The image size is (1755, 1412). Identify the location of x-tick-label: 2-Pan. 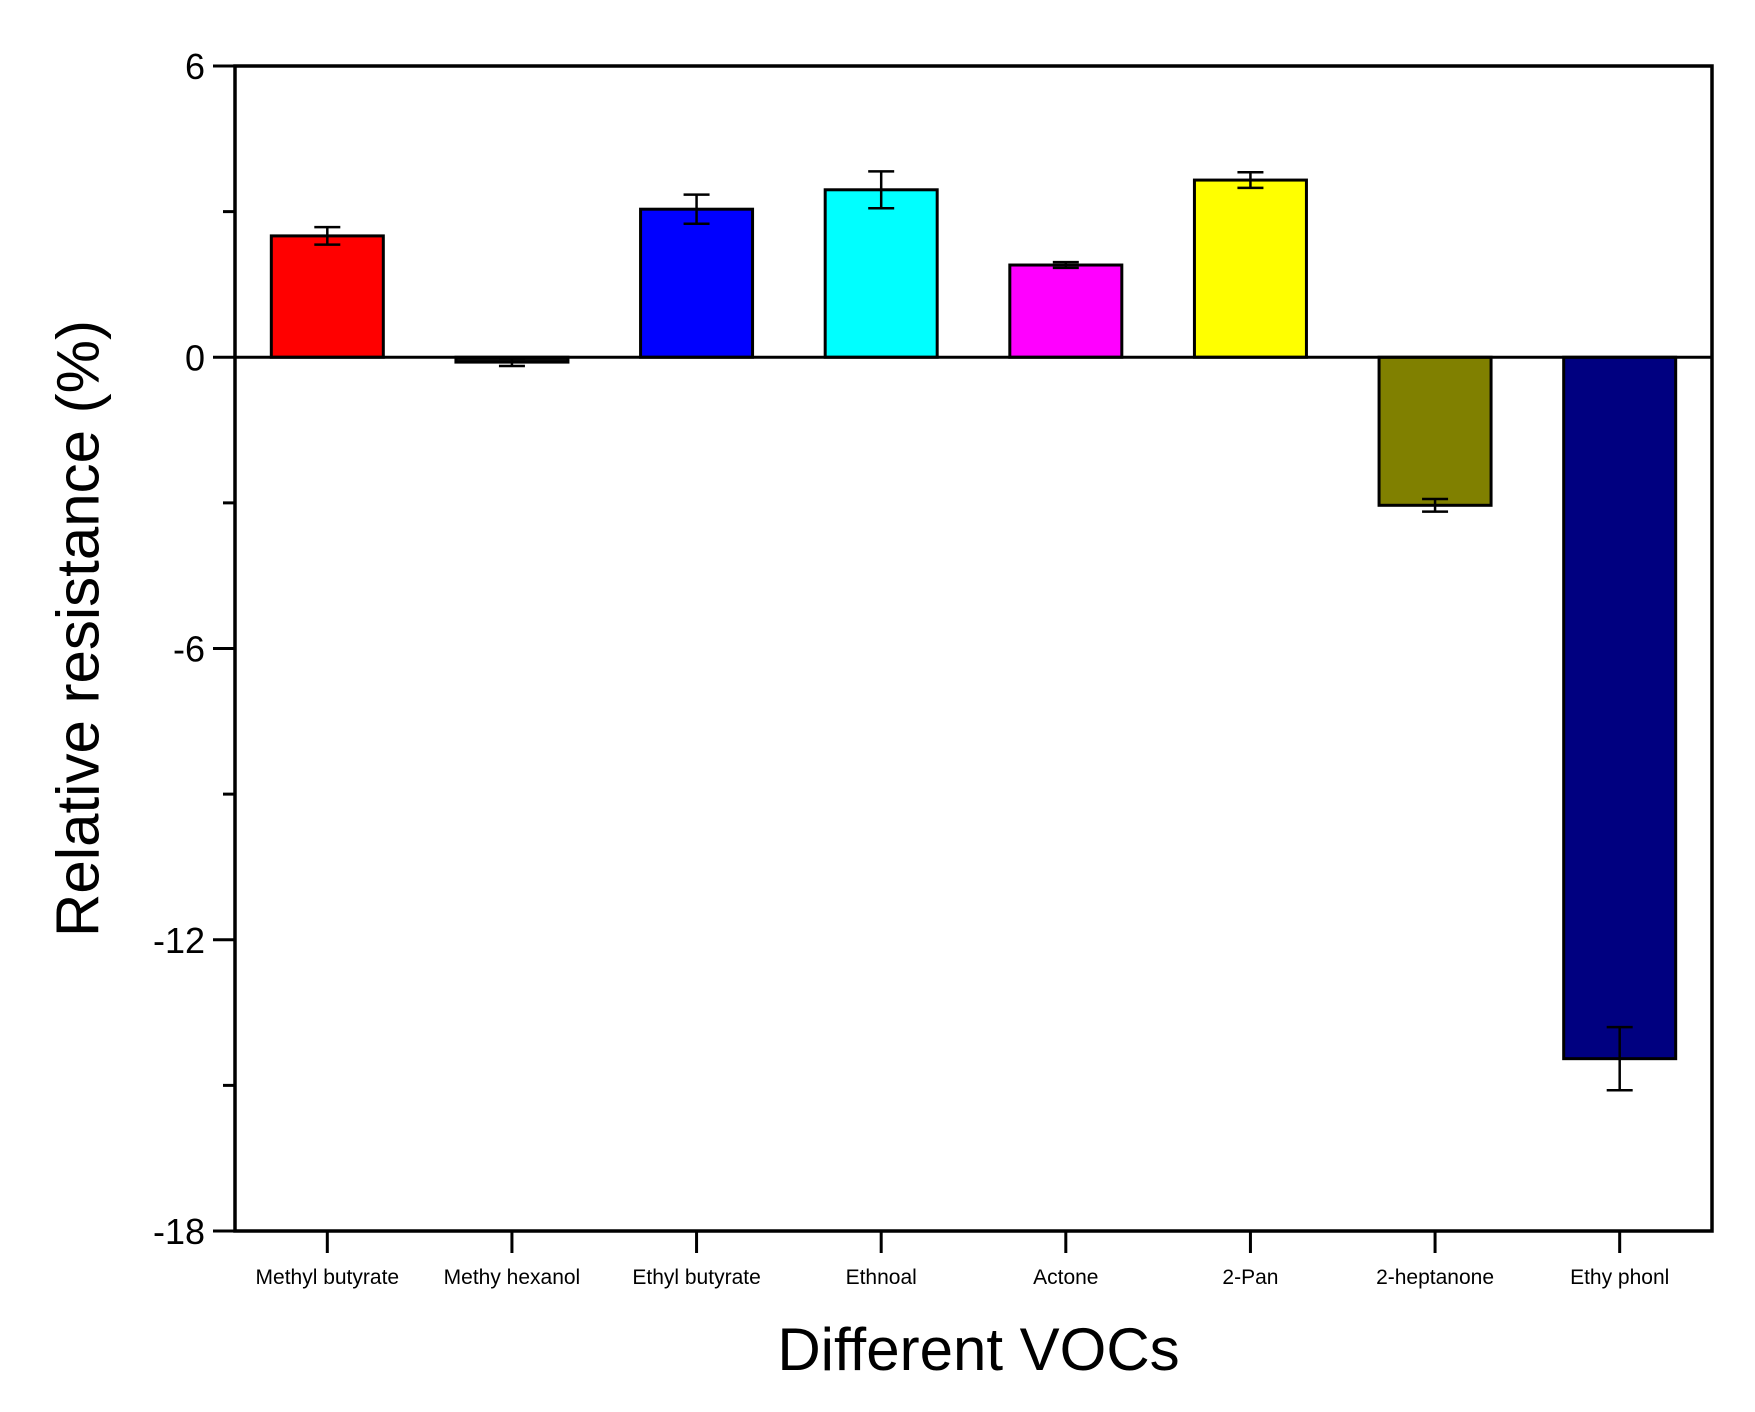
(1250, 1277).